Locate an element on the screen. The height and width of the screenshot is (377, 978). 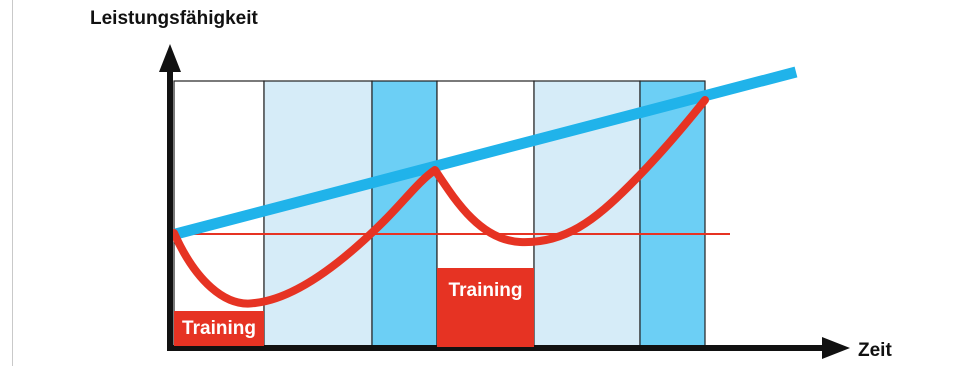
training-label-2: Training is located at coordinates (485, 290).